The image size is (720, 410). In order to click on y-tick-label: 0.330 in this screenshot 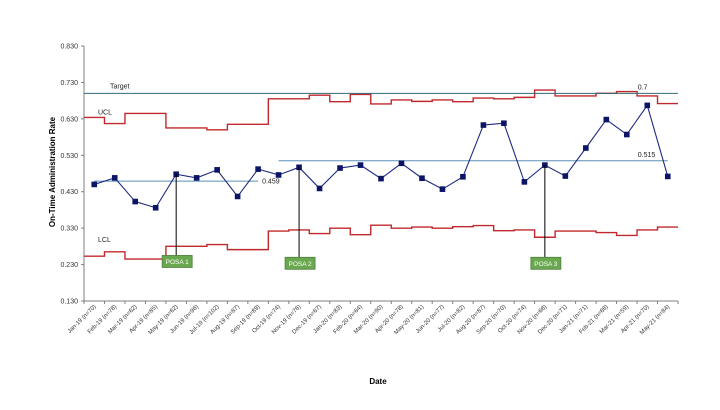, I will do `click(69, 229)`.